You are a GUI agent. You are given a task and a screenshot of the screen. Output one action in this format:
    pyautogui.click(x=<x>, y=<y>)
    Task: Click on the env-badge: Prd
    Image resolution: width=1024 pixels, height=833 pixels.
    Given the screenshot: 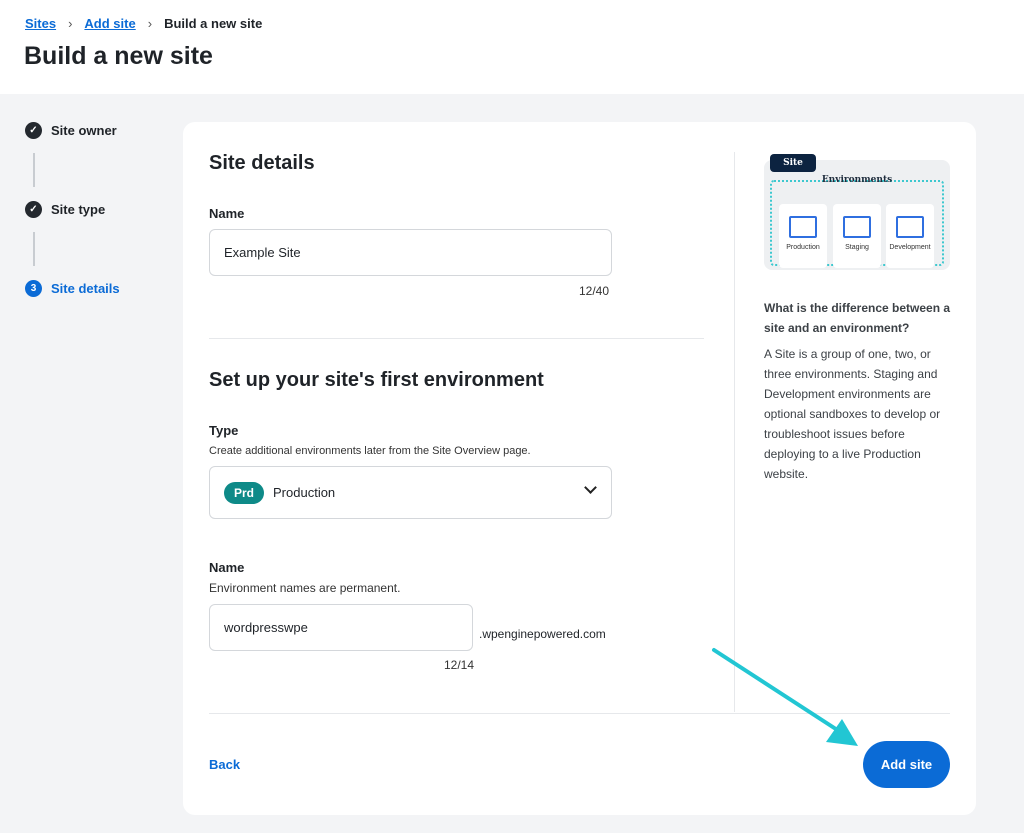 What is the action you would take?
    pyautogui.click(x=244, y=492)
    